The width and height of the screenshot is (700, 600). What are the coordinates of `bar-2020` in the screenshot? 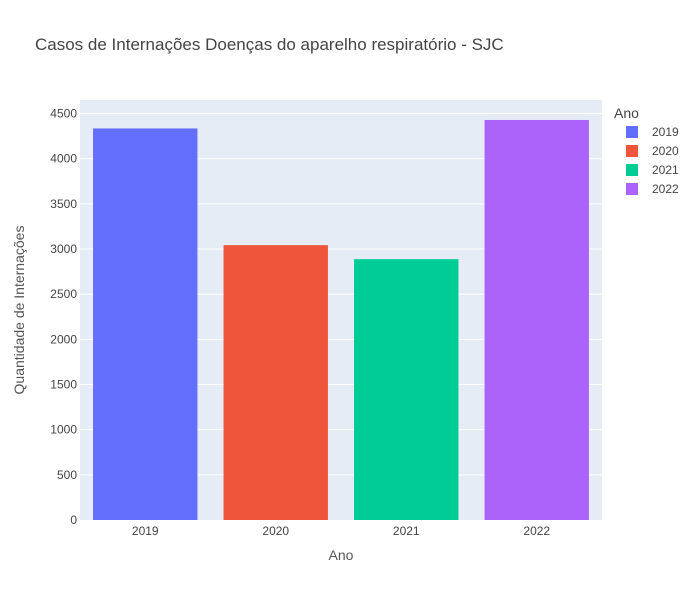 It's located at (275, 383).